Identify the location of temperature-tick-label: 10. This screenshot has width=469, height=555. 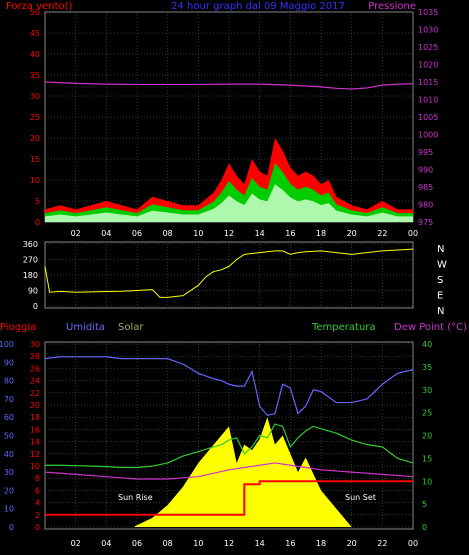
(427, 481).